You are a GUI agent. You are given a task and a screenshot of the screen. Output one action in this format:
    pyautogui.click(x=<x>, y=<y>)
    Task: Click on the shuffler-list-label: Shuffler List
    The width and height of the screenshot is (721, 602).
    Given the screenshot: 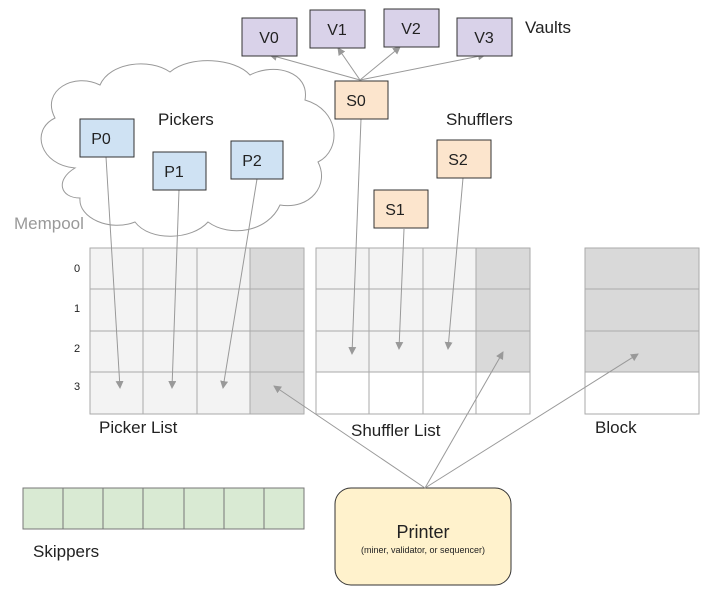 What is the action you would take?
    pyautogui.click(x=396, y=430)
    